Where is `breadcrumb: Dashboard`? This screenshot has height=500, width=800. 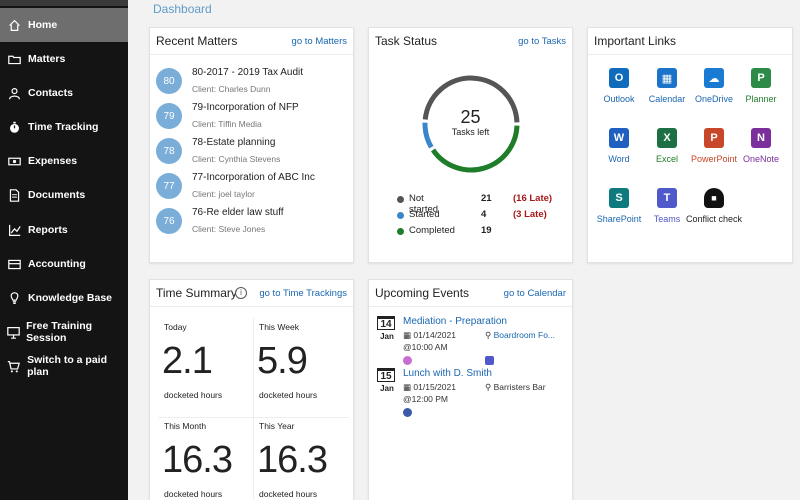 breadcrumb: Dashboard is located at coordinates (182, 9).